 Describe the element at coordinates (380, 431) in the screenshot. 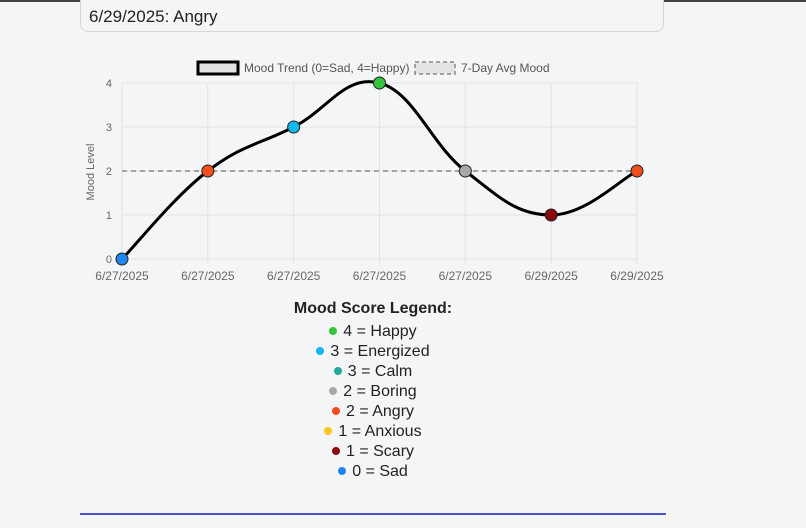

I see `legend-item-label: 1 = Anxious` at that location.